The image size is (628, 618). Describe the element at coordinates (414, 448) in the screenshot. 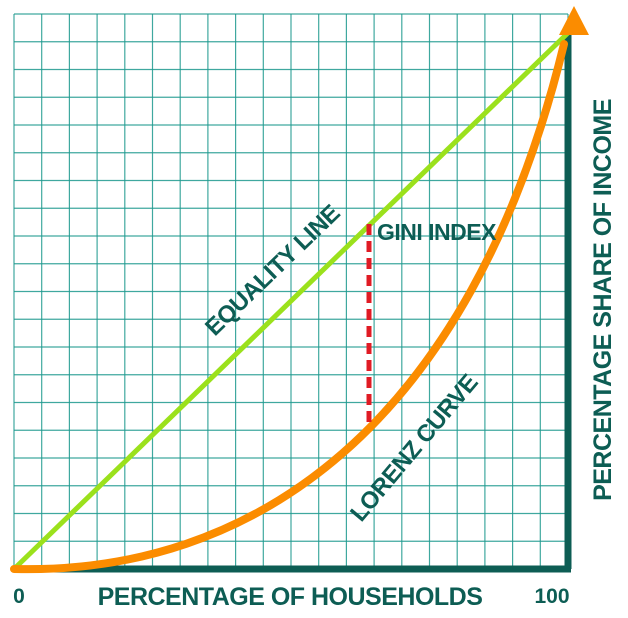

I see `lorenz-curve-label: LORENZ CURVE` at that location.